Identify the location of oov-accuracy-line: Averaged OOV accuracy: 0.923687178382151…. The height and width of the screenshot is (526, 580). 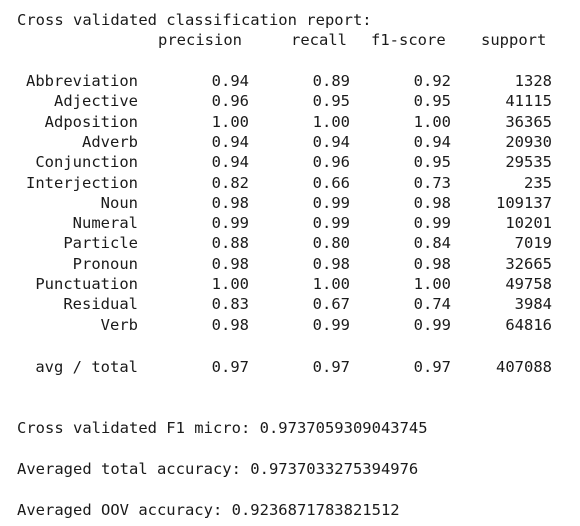
(208, 510).